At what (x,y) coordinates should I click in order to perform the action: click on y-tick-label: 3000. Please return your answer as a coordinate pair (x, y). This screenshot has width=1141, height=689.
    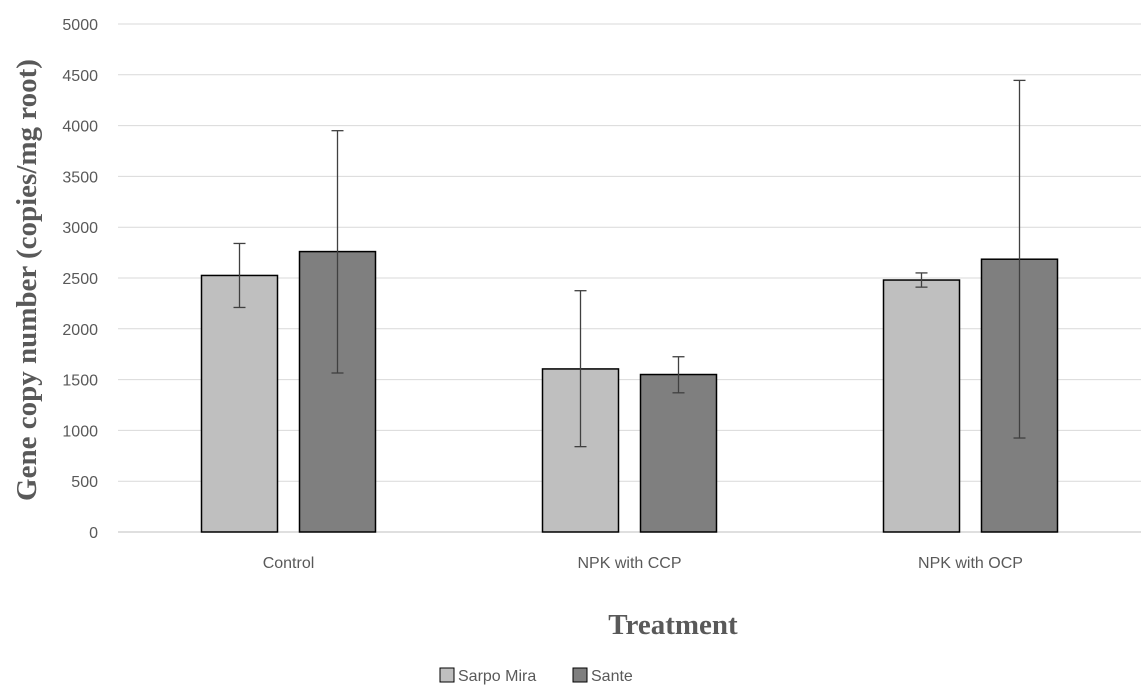
    Looking at the image, I should click on (80, 228).